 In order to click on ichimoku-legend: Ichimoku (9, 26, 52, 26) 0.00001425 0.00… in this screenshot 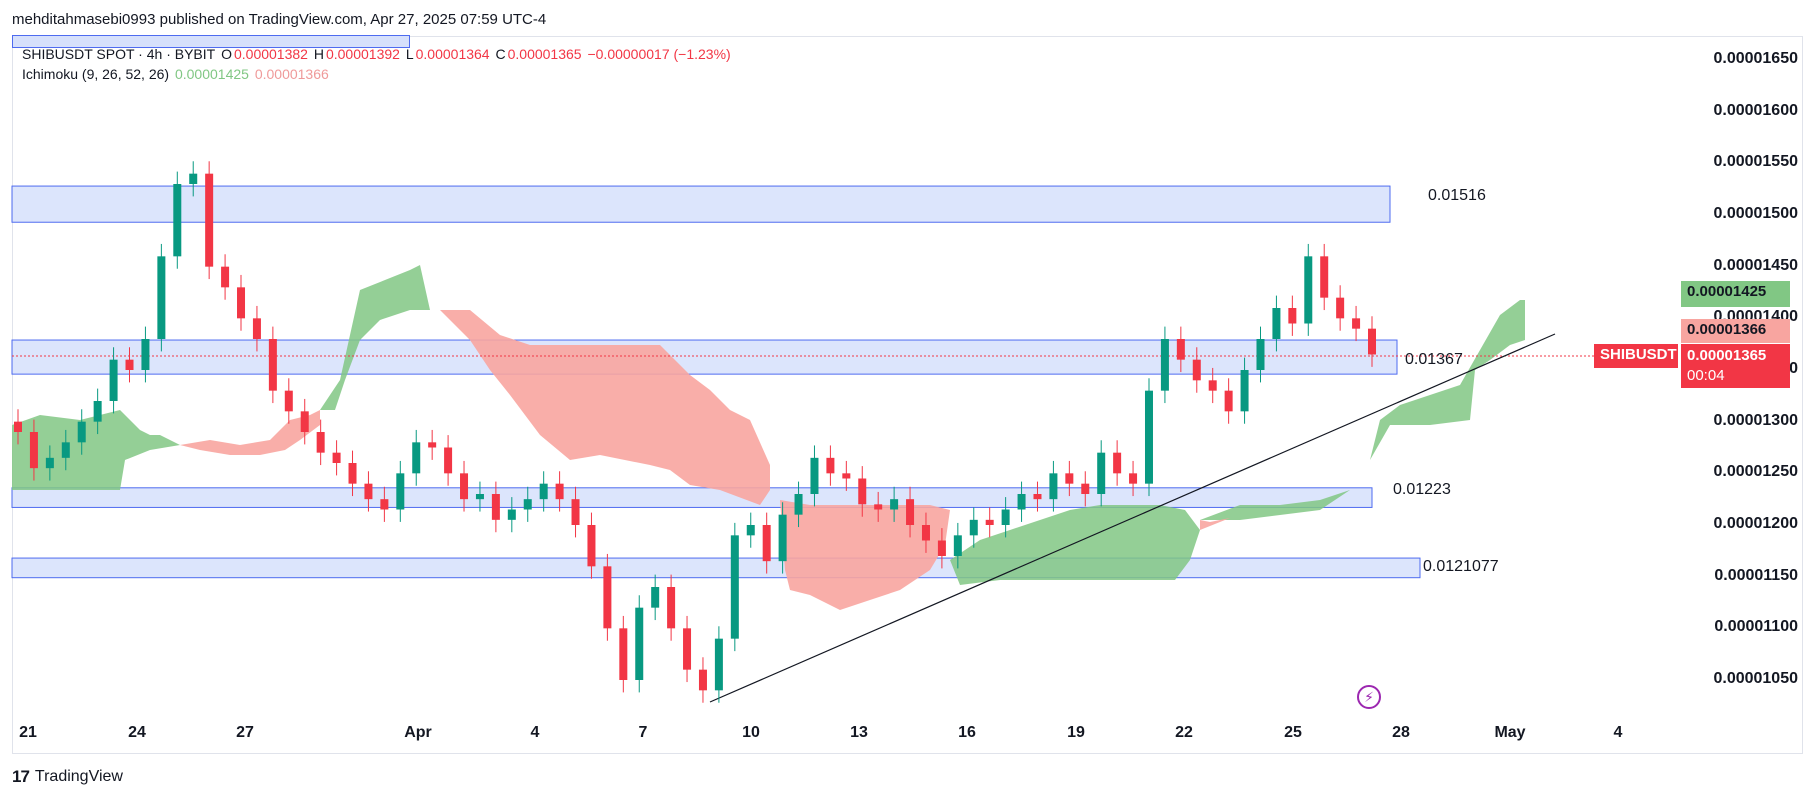, I will do `click(176, 74)`.